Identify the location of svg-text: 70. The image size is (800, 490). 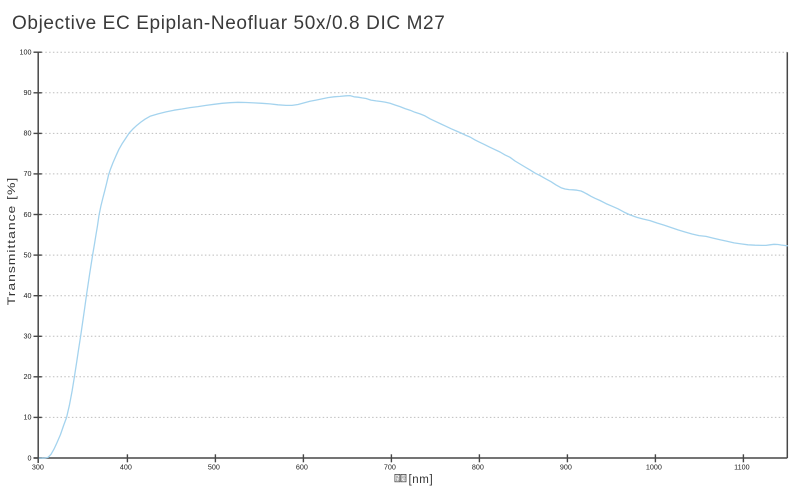
(28, 173).